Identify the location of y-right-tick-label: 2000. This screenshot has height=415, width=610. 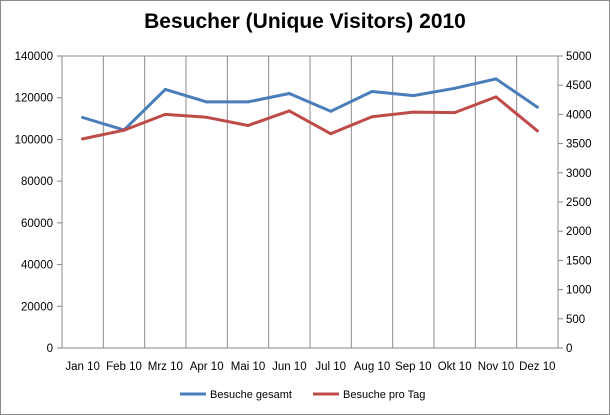
(579, 232).